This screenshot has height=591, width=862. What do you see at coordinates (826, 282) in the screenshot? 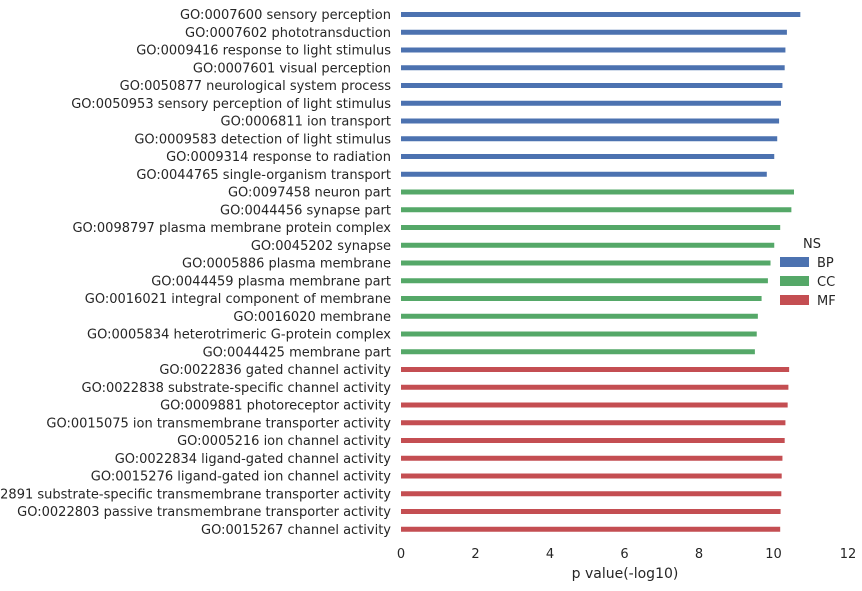
I see `legend-label-cc: CC` at bounding box center [826, 282].